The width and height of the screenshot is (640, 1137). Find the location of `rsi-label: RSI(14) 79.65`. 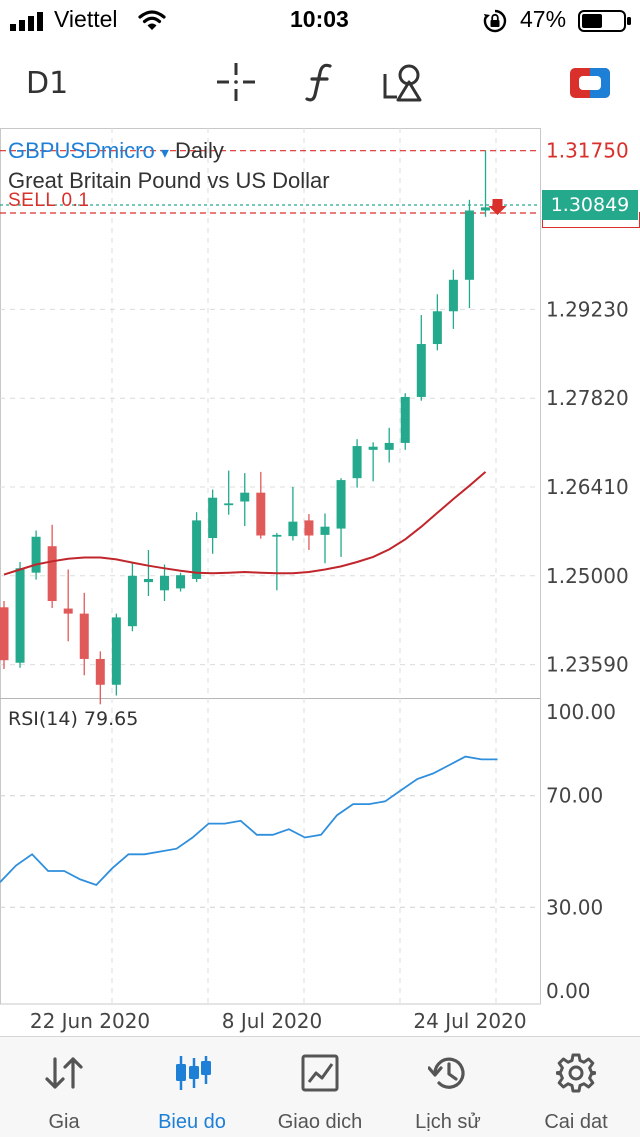

rsi-label: RSI(14) 79.65 is located at coordinates (73, 719).